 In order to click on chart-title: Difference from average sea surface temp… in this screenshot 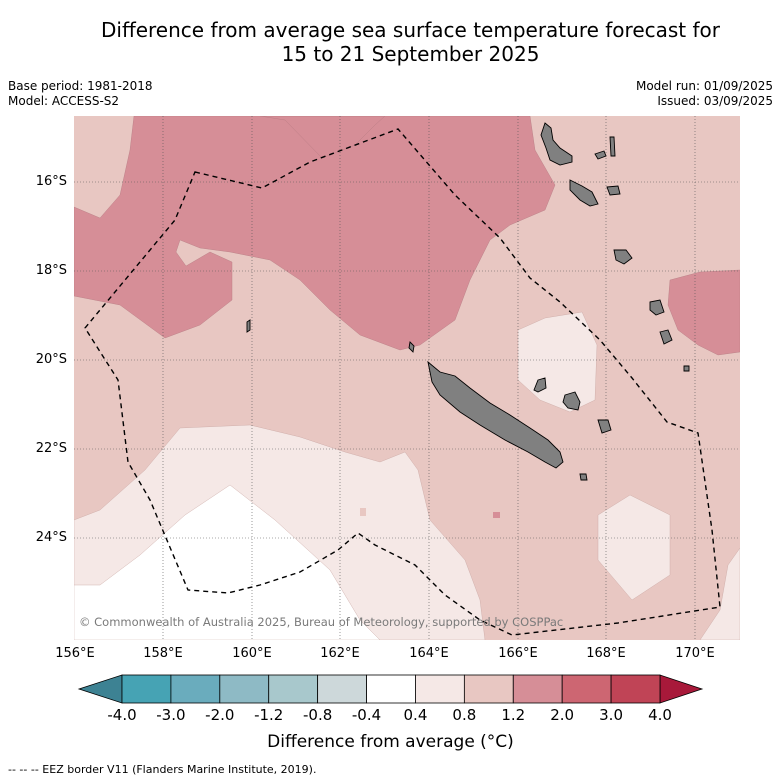, I will do `click(410, 42)`.